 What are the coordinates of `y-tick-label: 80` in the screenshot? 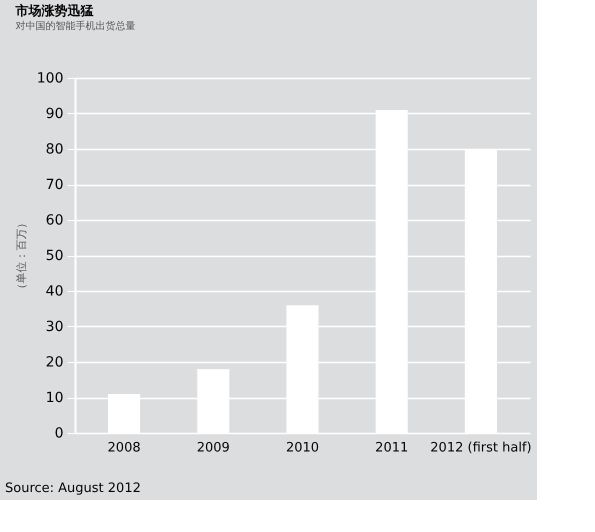 It's located at (55, 150).